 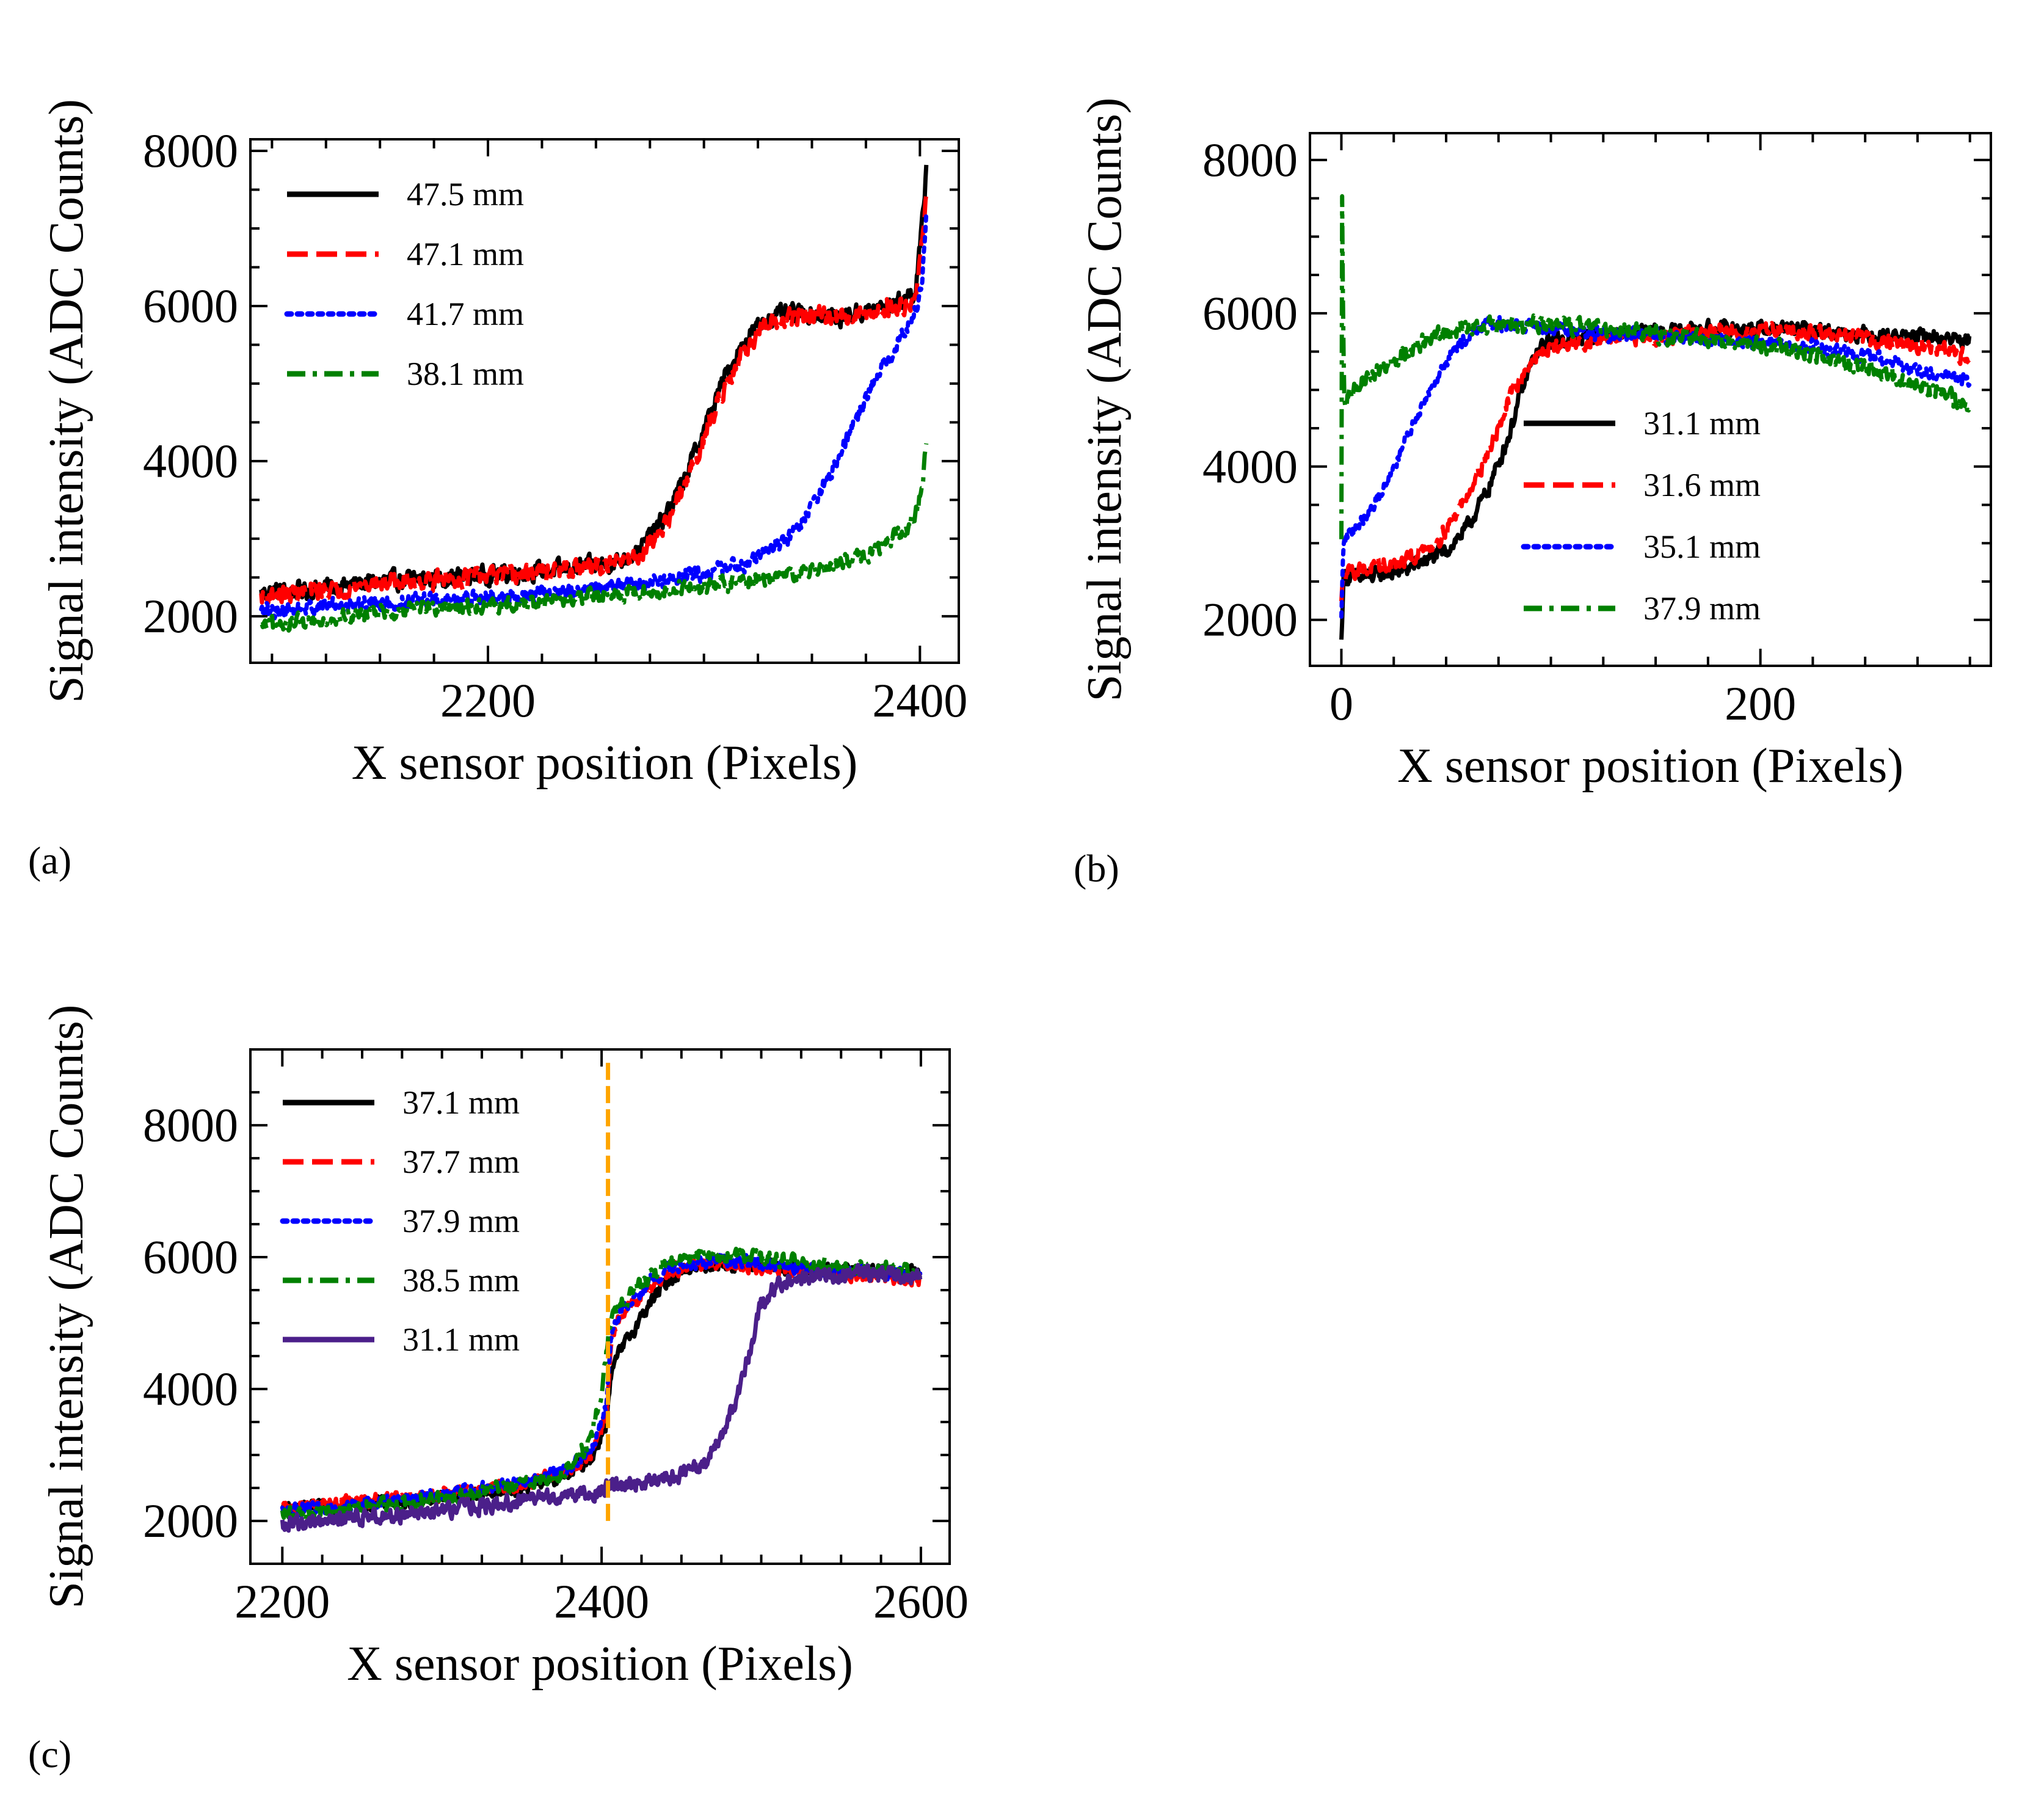 What do you see at coordinates (50, 1754) in the screenshot?
I see `panel-label-c: (c)` at bounding box center [50, 1754].